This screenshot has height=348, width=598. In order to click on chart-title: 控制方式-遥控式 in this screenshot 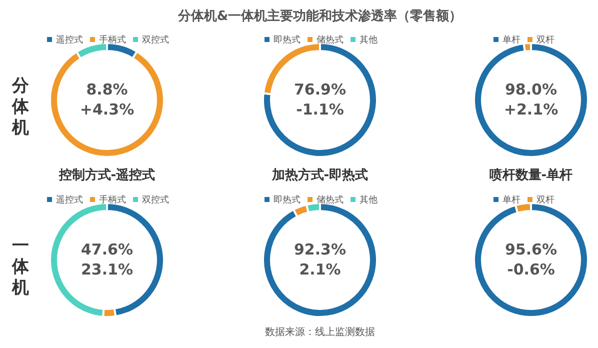, I will do `click(107, 175)`.